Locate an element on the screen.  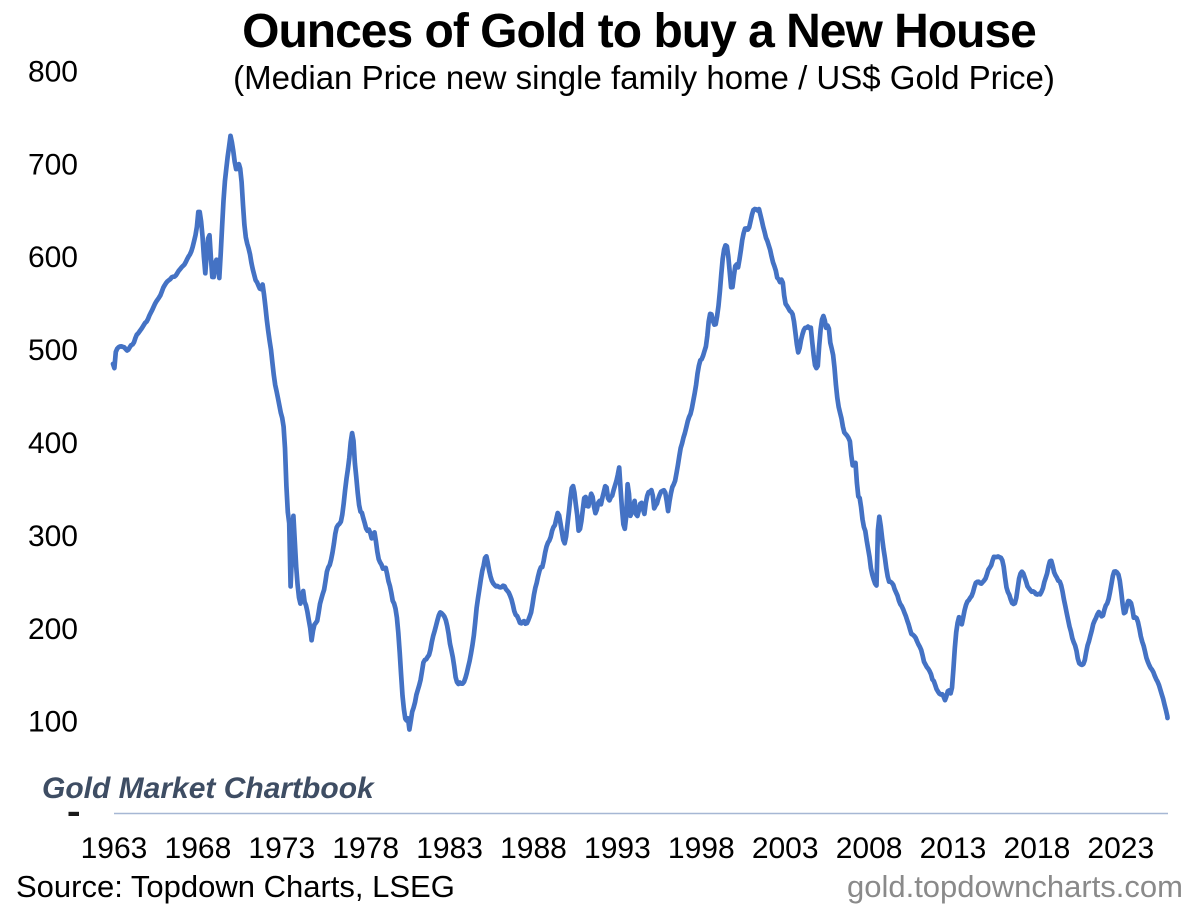
svg-text: 2008 is located at coordinates (869, 848).